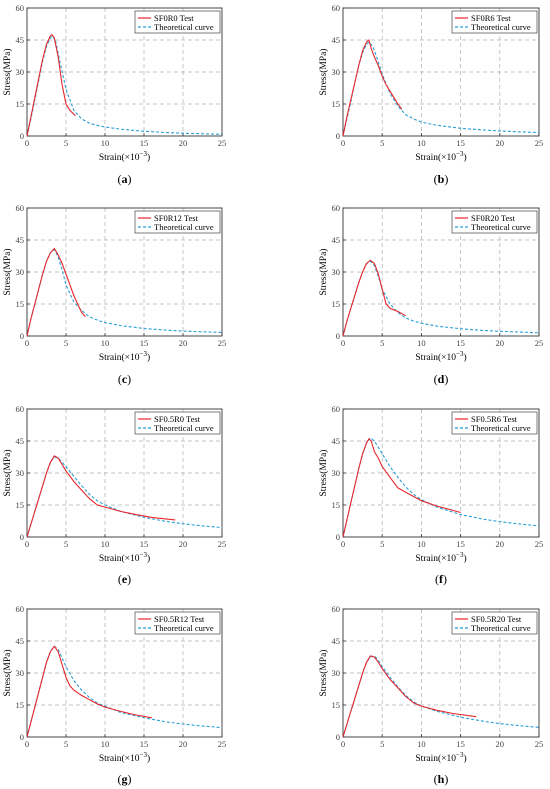 Image resolution: width=550 pixels, height=789 pixels. What do you see at coordinates (493, 218) in the screenshot?
I see `legend-entry-test: SF0R20 Test` at bounding box center [493, 218].